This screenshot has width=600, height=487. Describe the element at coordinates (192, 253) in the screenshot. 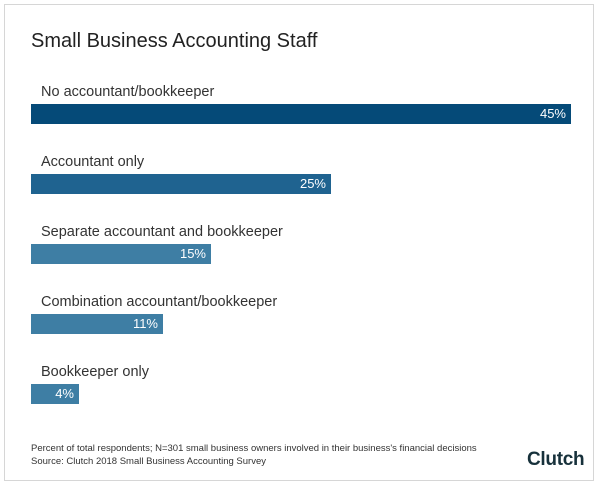

I see `bar-value-label: 15%` at that location.